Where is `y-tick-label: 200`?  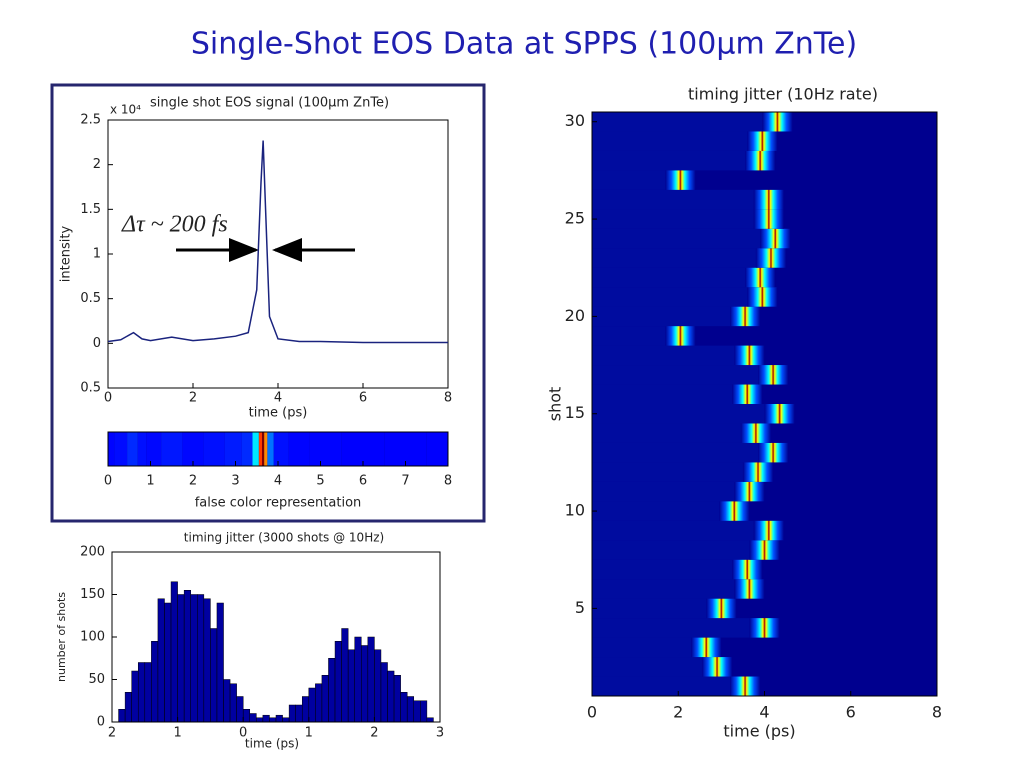
y-tick-label: 200 is located at coordinates (92, 552).